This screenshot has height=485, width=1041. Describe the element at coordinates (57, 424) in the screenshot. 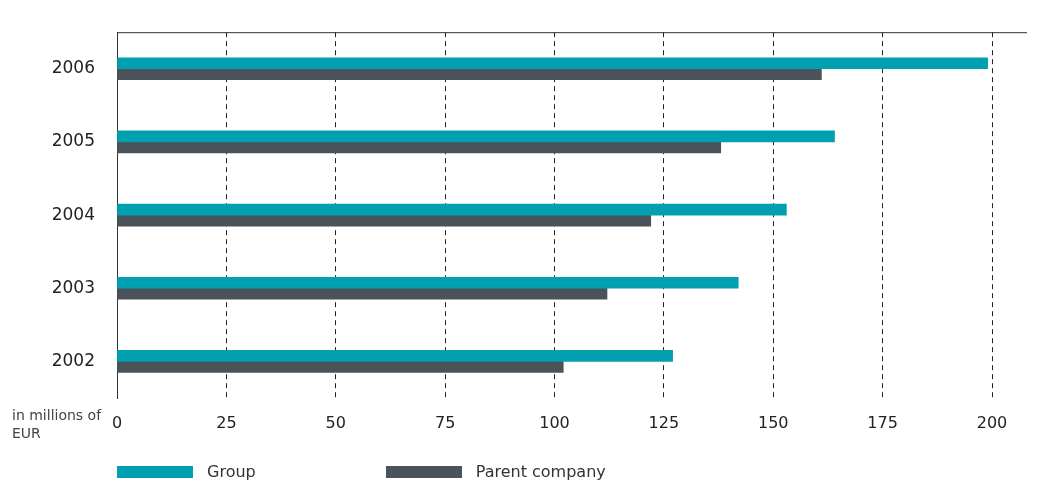

I see `x-axis-title: in millions of EUR` at that location.